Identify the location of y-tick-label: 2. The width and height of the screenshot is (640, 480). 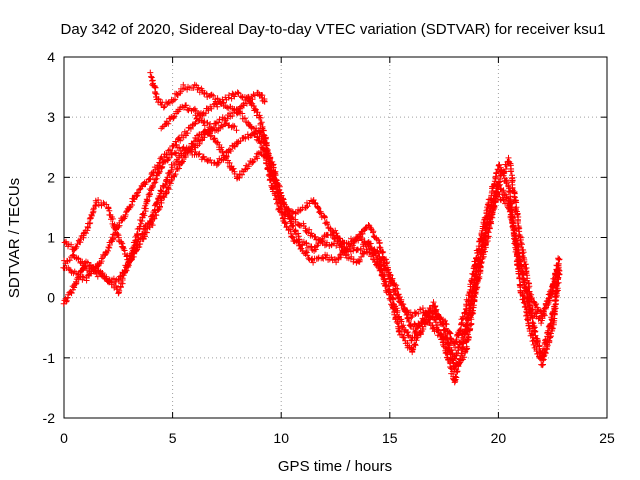
(51, 177).